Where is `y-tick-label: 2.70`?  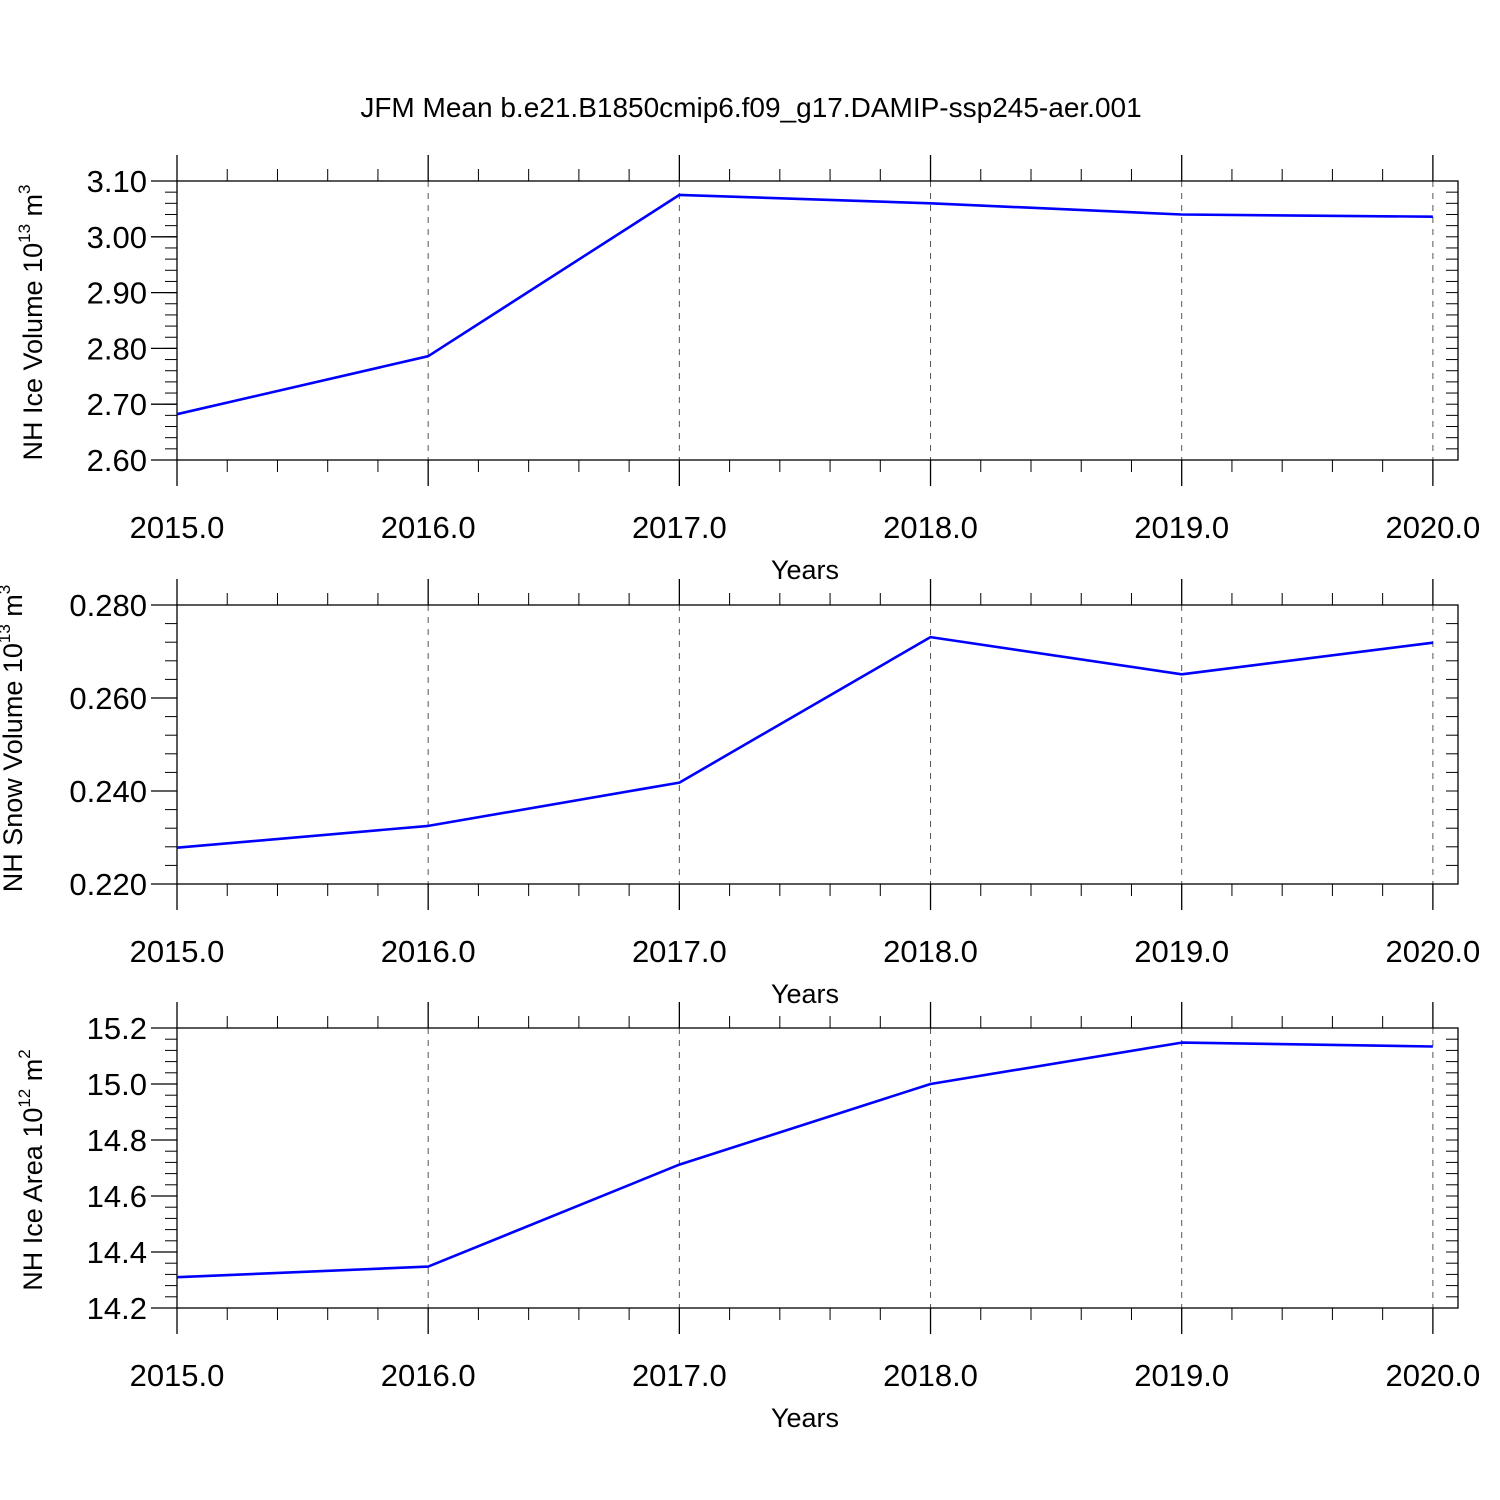
y-tick-label: 2.70 is located at coordinates (117, 404).